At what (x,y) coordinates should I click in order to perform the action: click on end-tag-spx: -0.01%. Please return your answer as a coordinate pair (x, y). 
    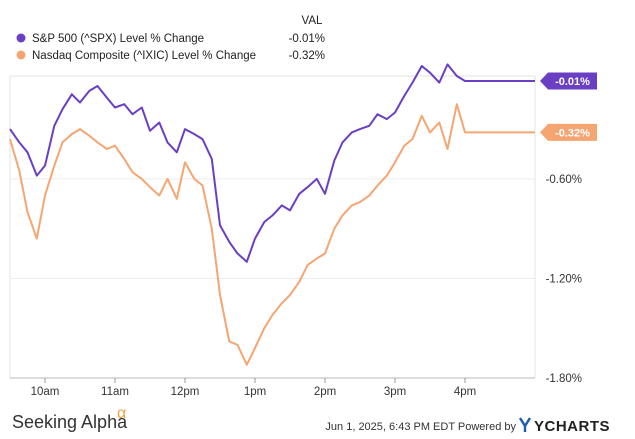
    Looking at the image, I should click on (568, 81).